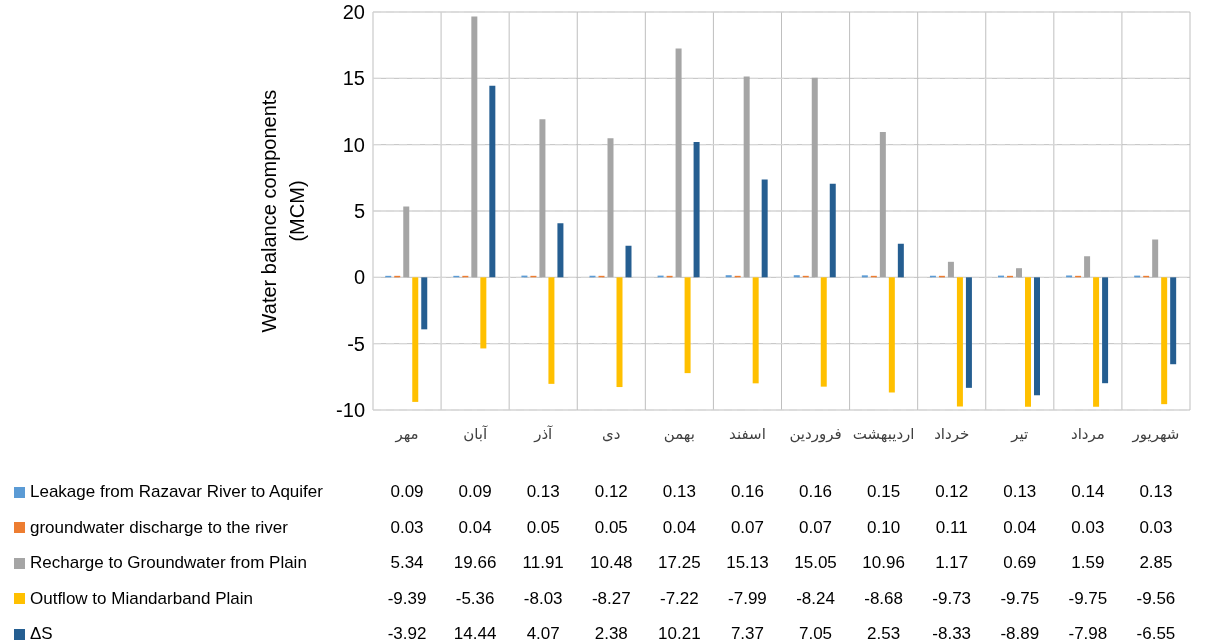  What do you see at coordinates (1088, 633) in the screenshot?
I see `data-label: -7.98` at bounding box center [1088, 633].